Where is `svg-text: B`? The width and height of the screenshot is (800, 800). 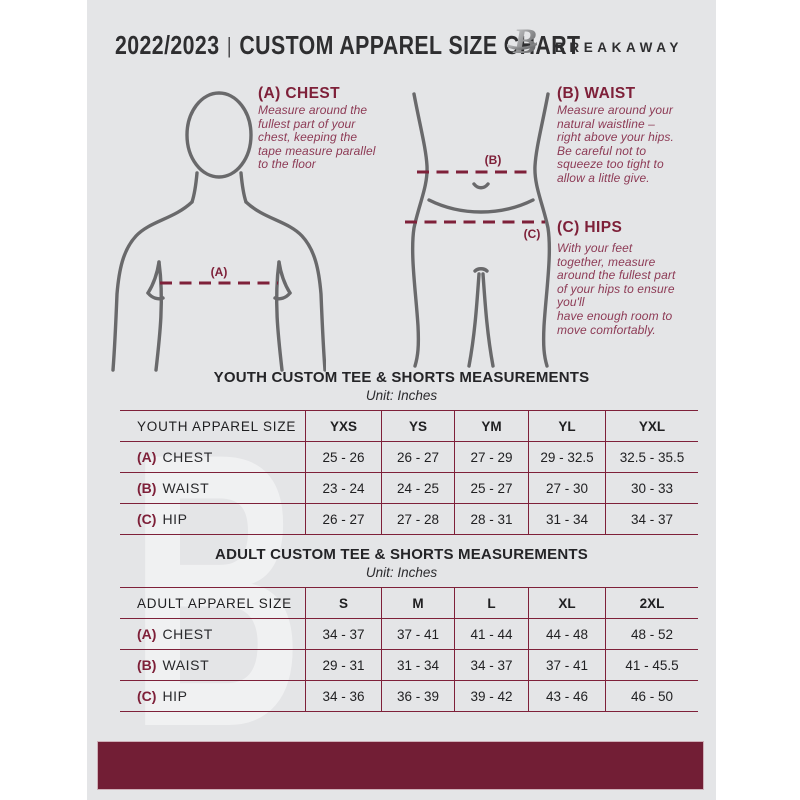 svg-text: B is located at coordinates (524, 41).